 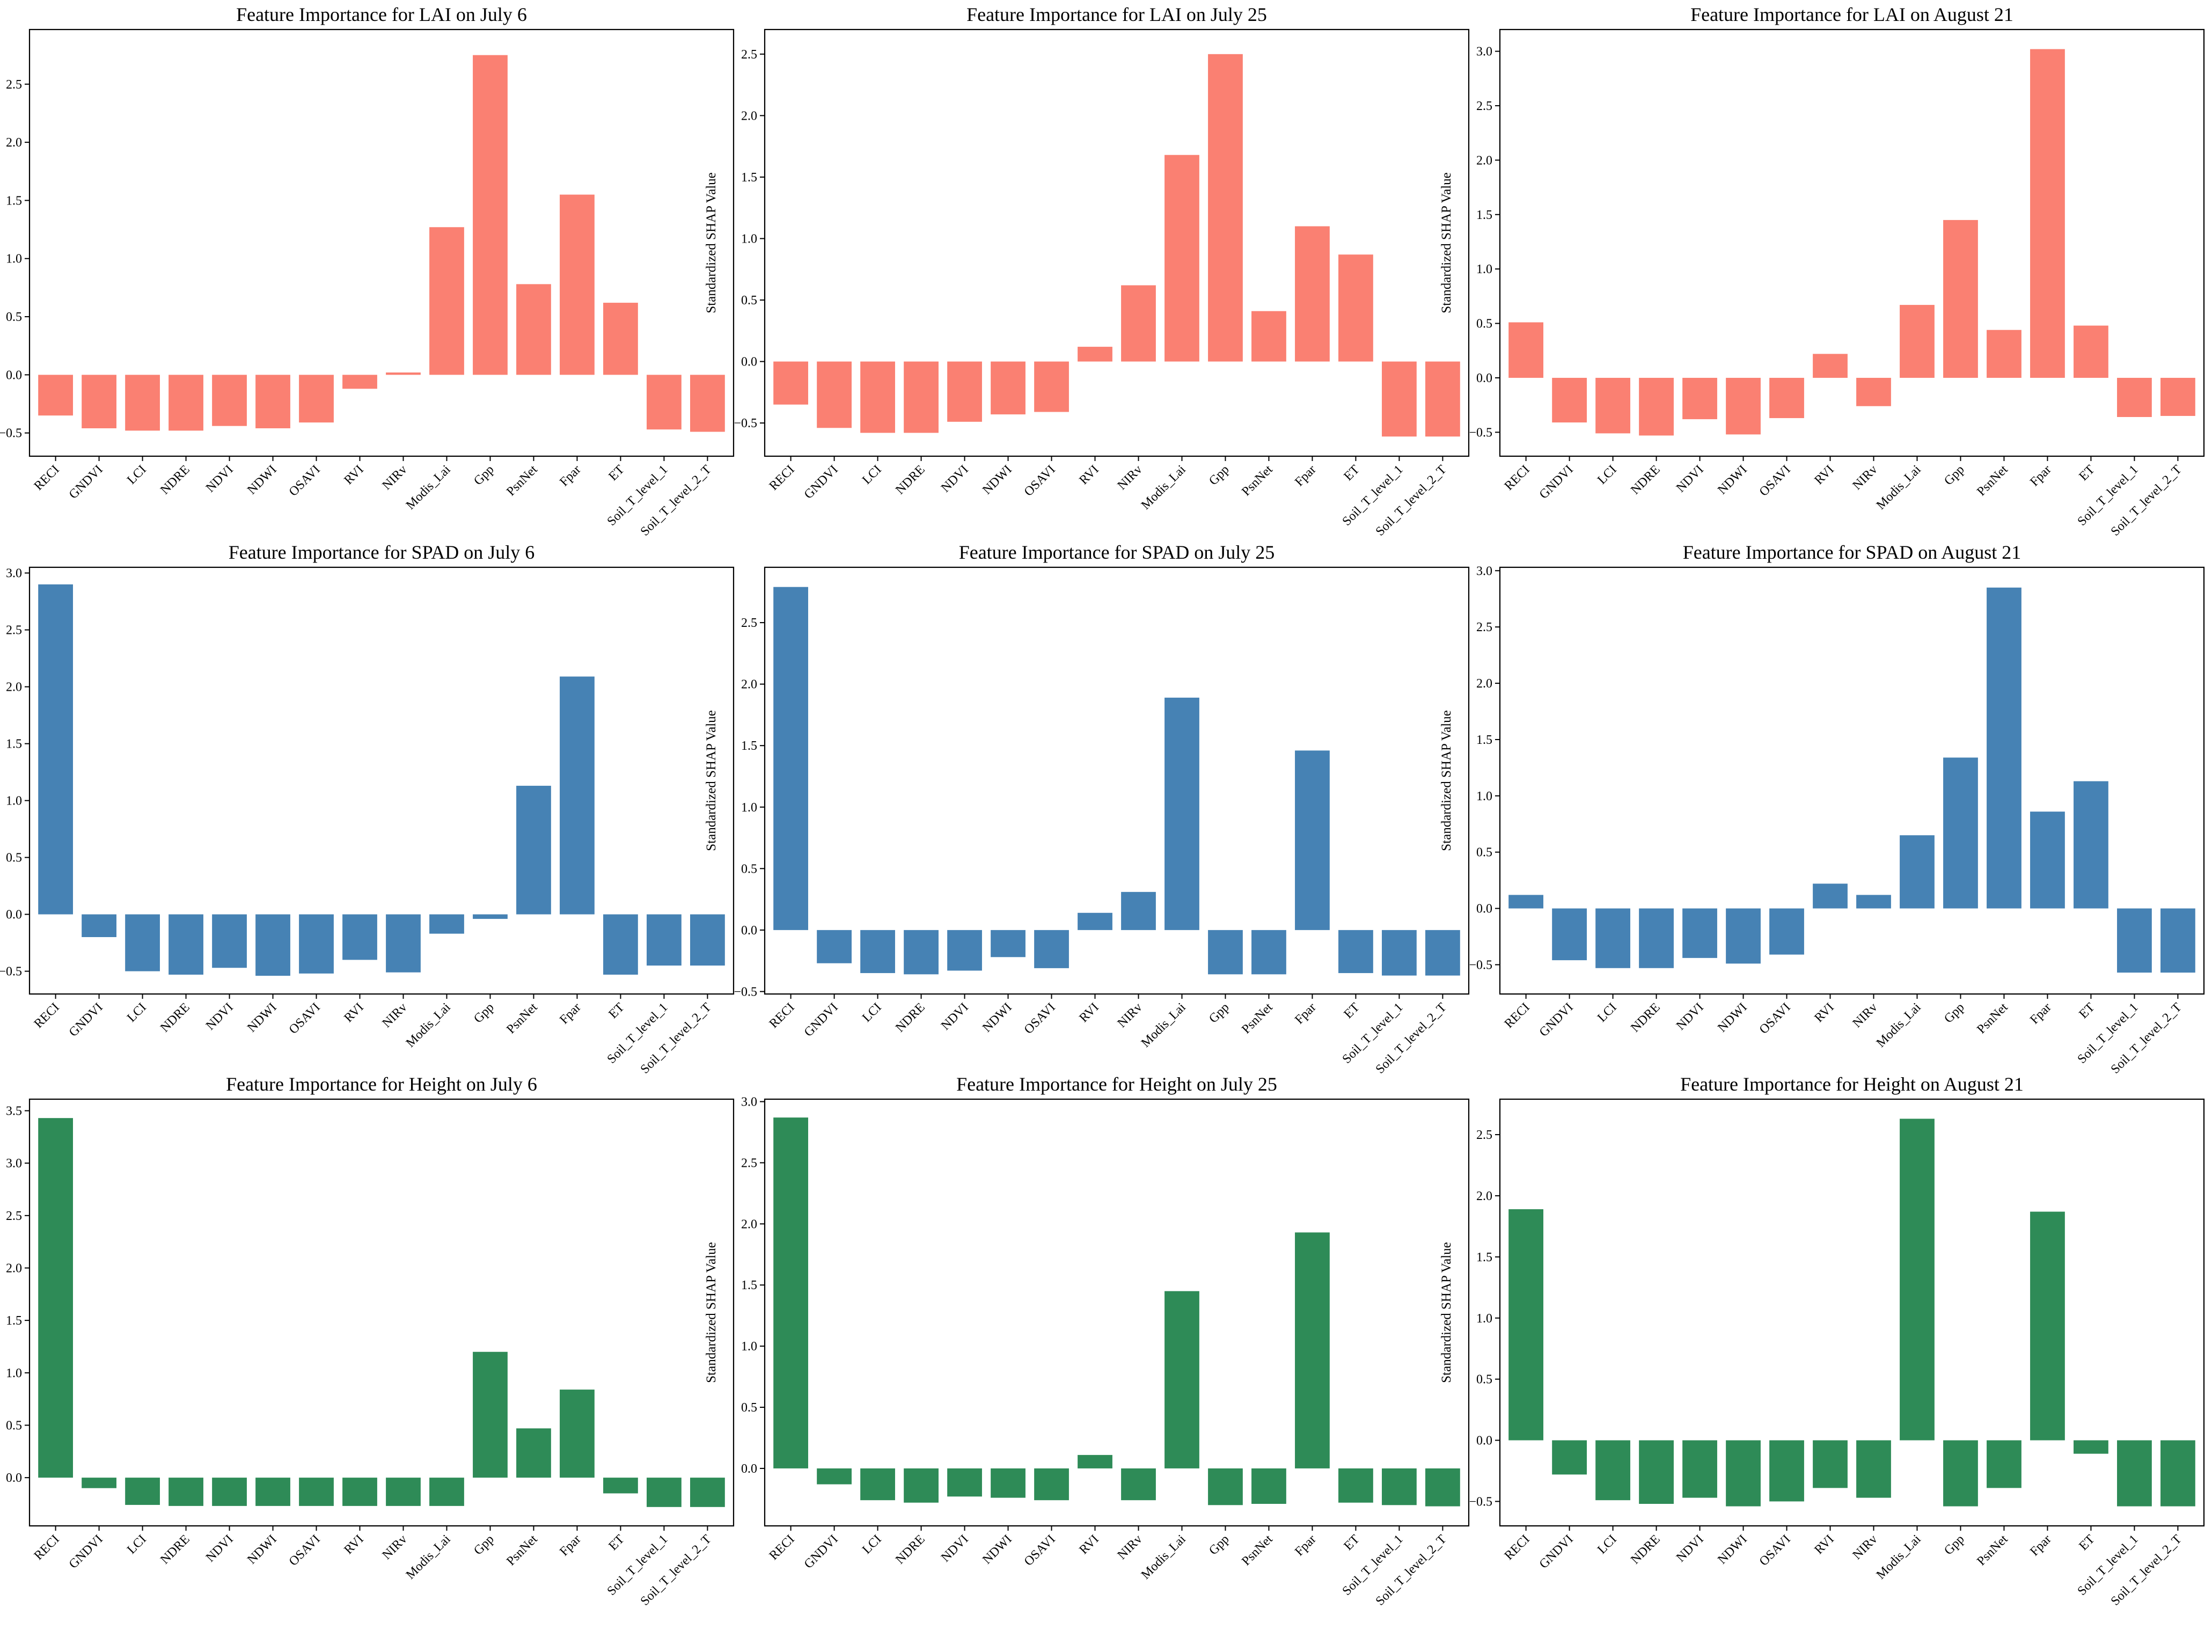 What do you see at coordinates (484, 475) in the screenshot?
I see `x-tick-label: Gpp` at bounding box center [484, 475].